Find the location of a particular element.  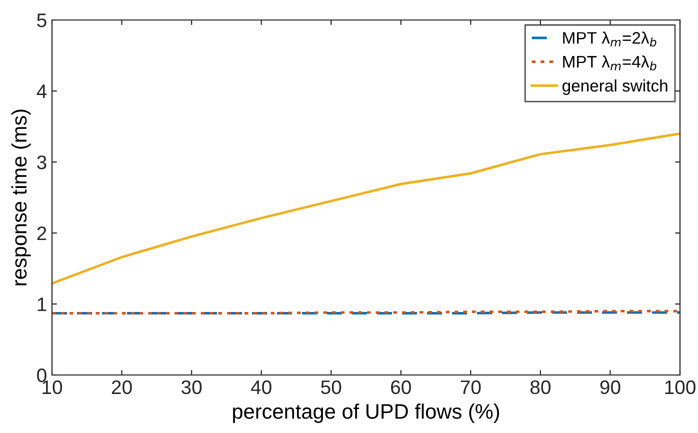

legend-label: MPT λ$_{m}$=4λ$_{b}$ is located at coordinates (609, 62).